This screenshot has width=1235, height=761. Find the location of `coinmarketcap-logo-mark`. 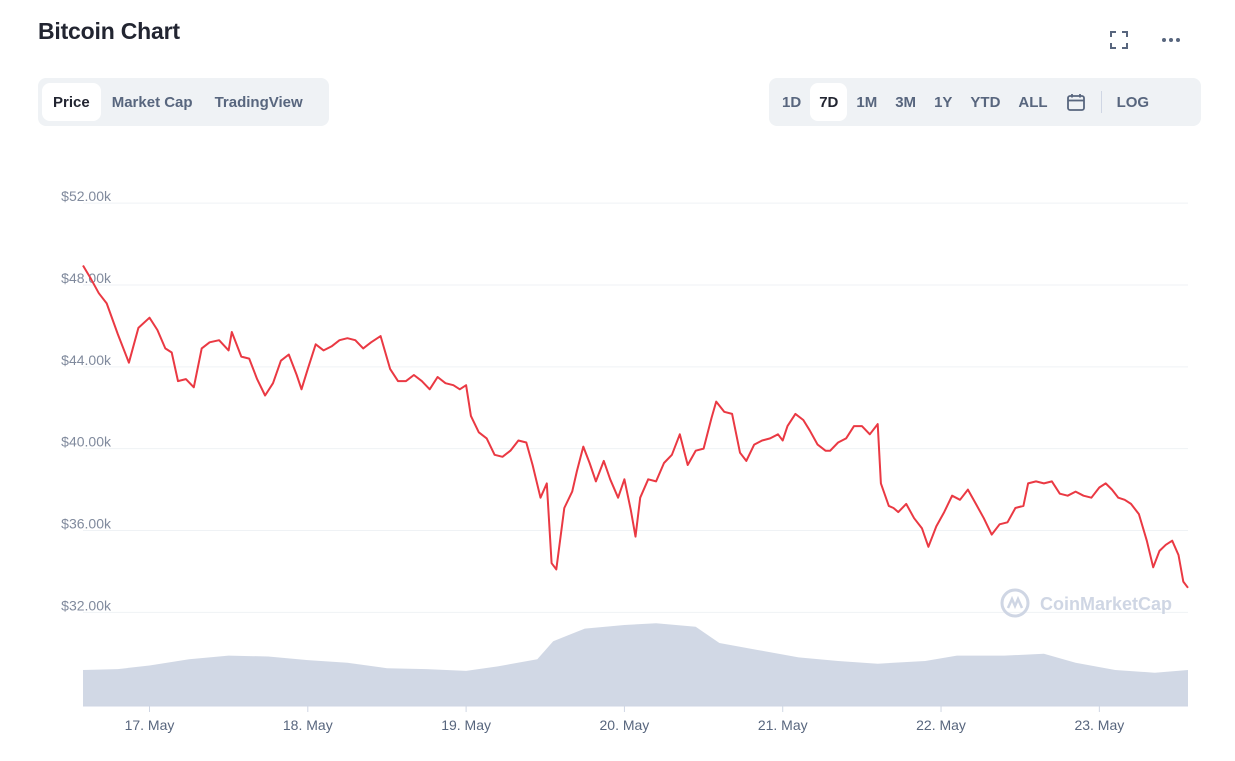

coinmarketcap-logo-mark is located at coordinates (1015, 602).